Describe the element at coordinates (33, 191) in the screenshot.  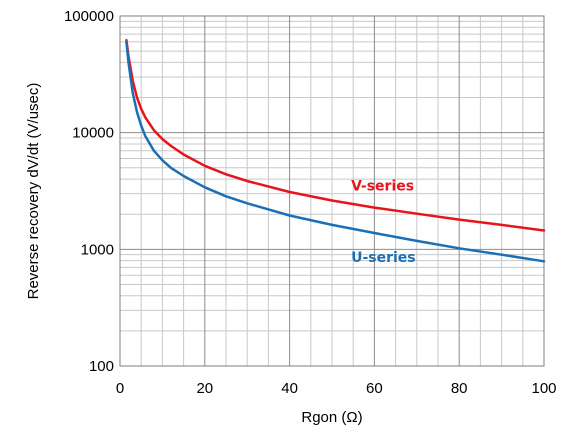
I see `y-axis-title: Reverse recovery dV/dt (V/usec)` at that location.